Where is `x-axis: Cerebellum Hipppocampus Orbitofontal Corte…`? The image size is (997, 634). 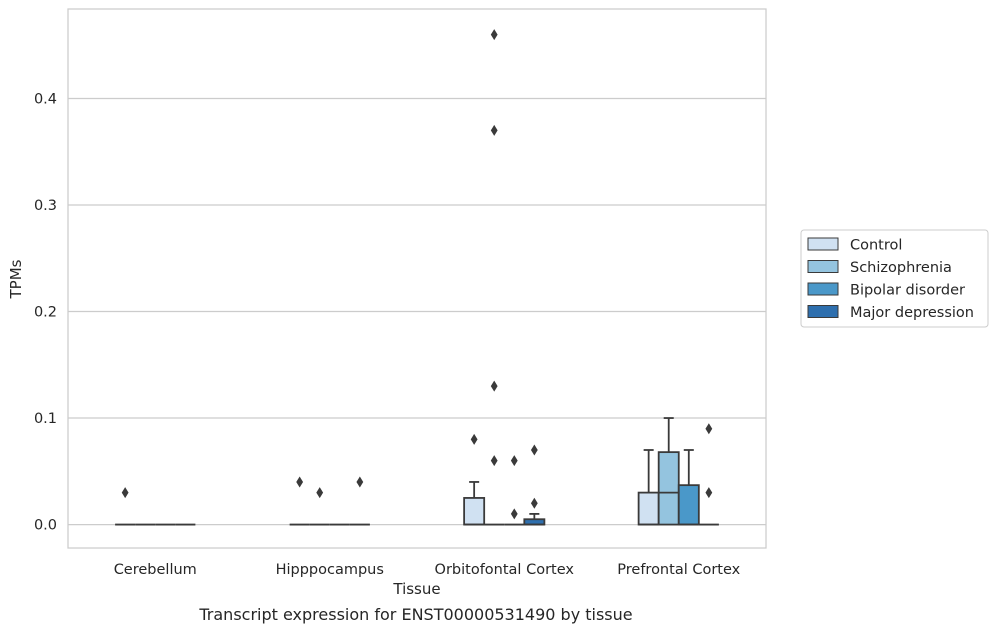 x-axis: Cerebellum Hipppocampus Orbitofontal Corte… is located at coordinates (427, 570).